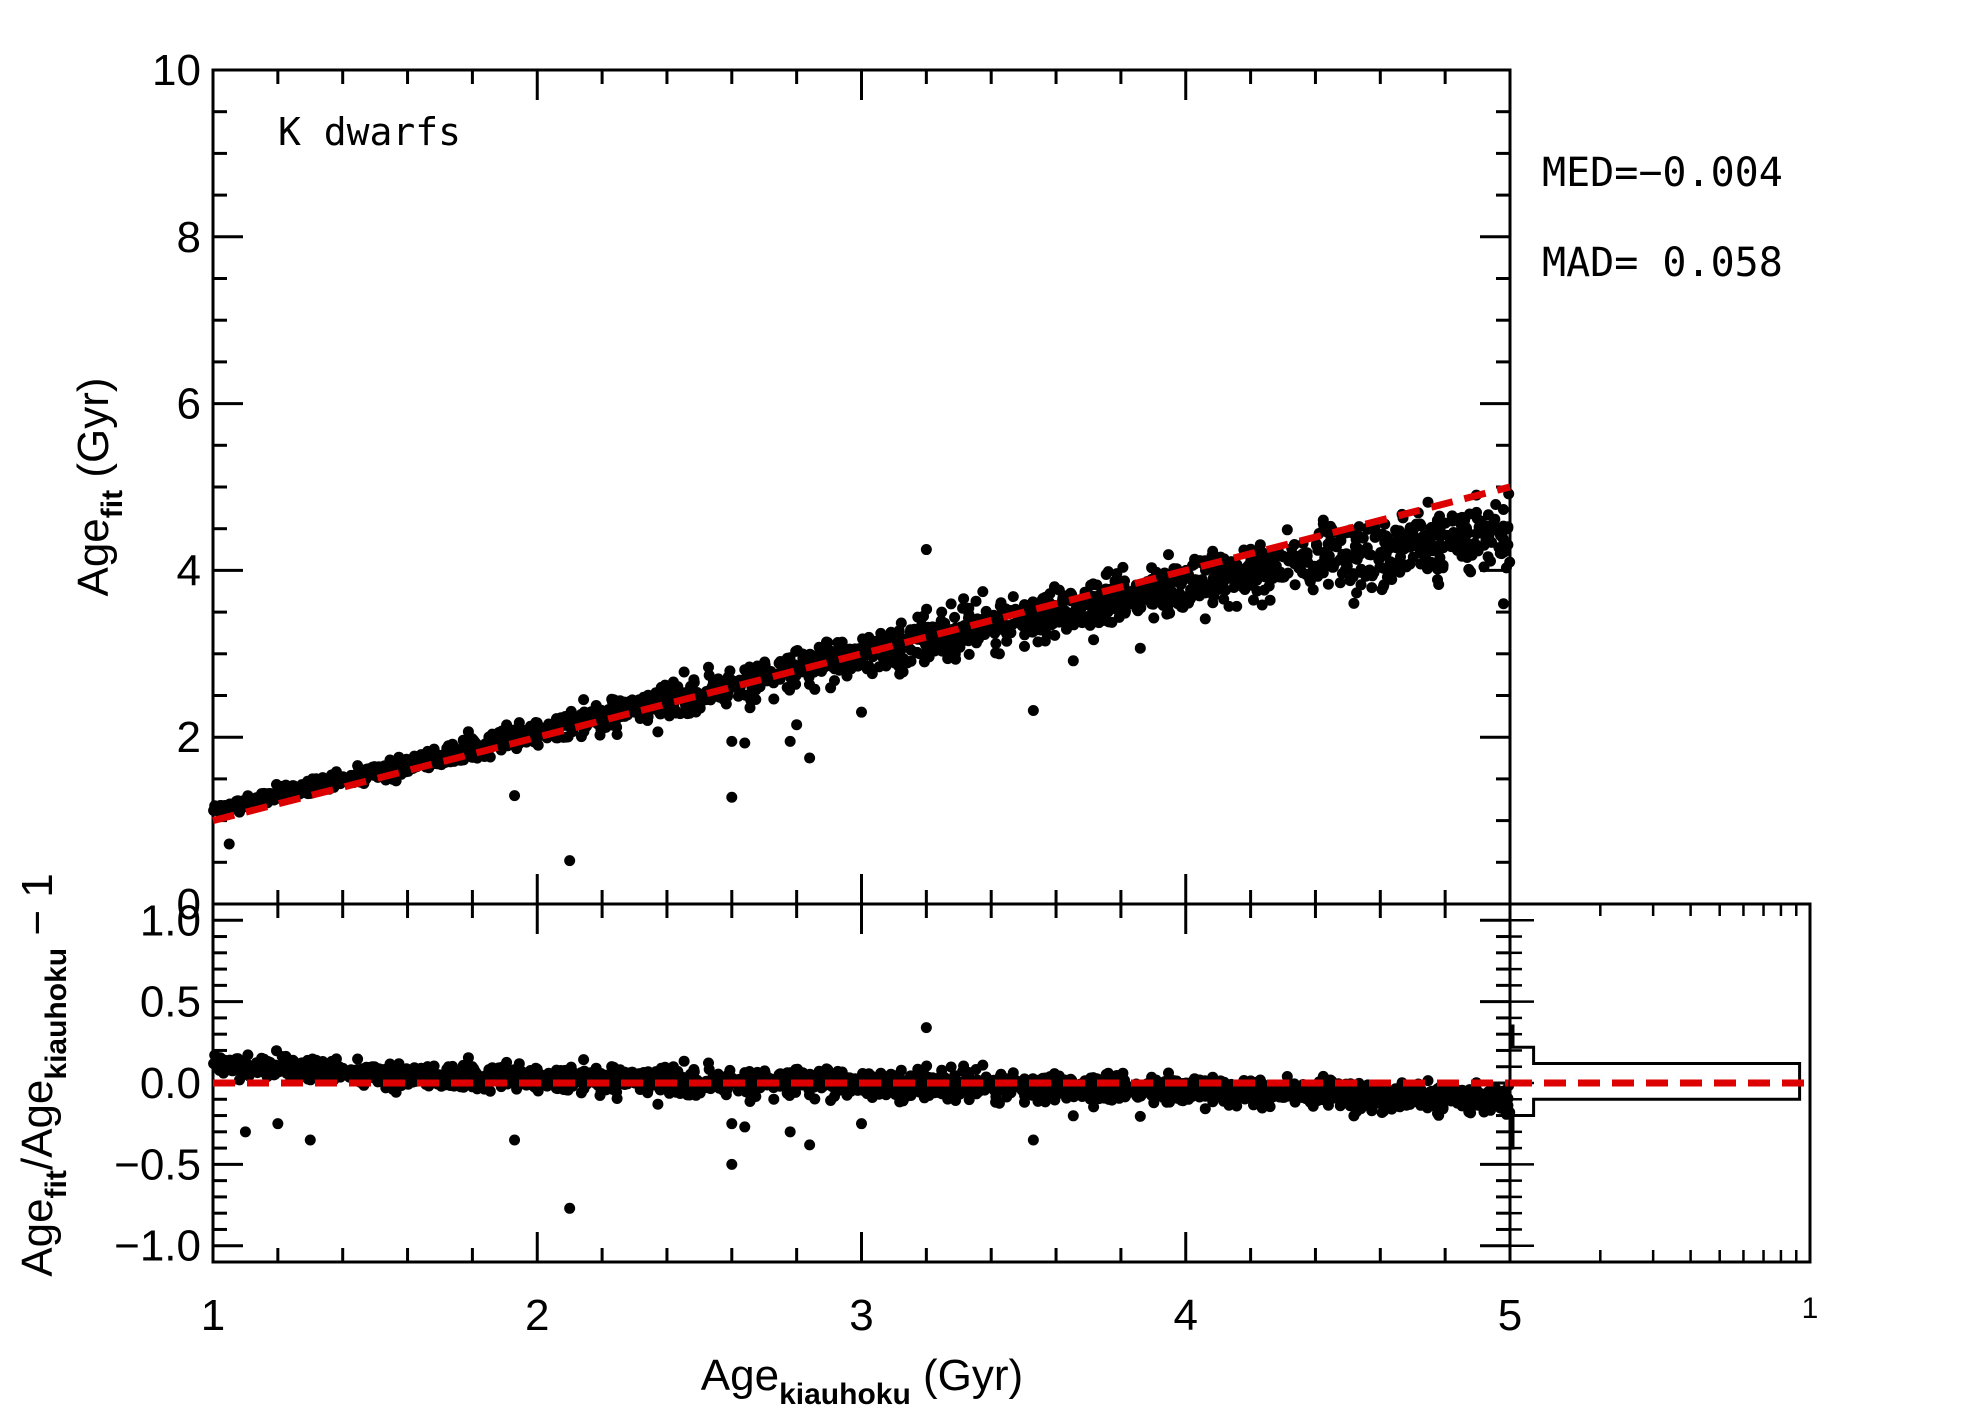  I want to click on histogram-x-tick-label: 1, so click(1810, 1308).